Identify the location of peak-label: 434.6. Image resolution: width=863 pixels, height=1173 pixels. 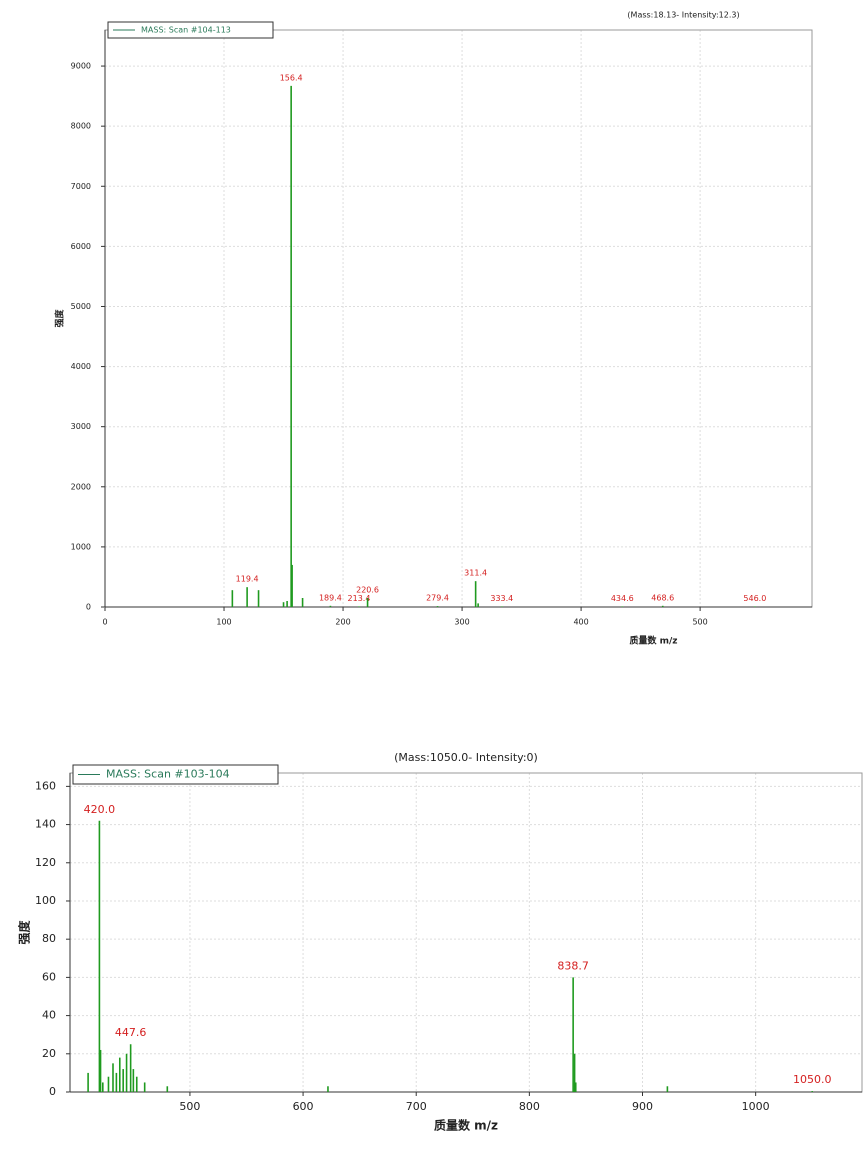
(622, 598).